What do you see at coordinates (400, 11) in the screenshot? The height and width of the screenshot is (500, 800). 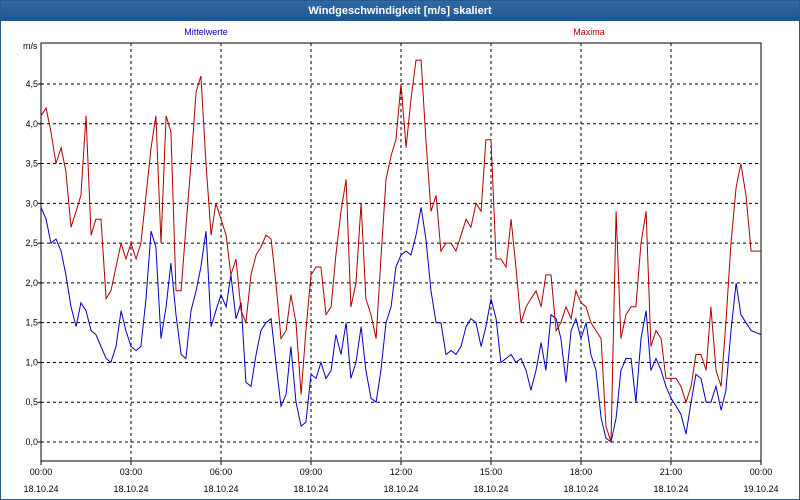 I see `window-title: Windgeschwindigkeit [m/s] skaliert` at bounding box center [400, 11].